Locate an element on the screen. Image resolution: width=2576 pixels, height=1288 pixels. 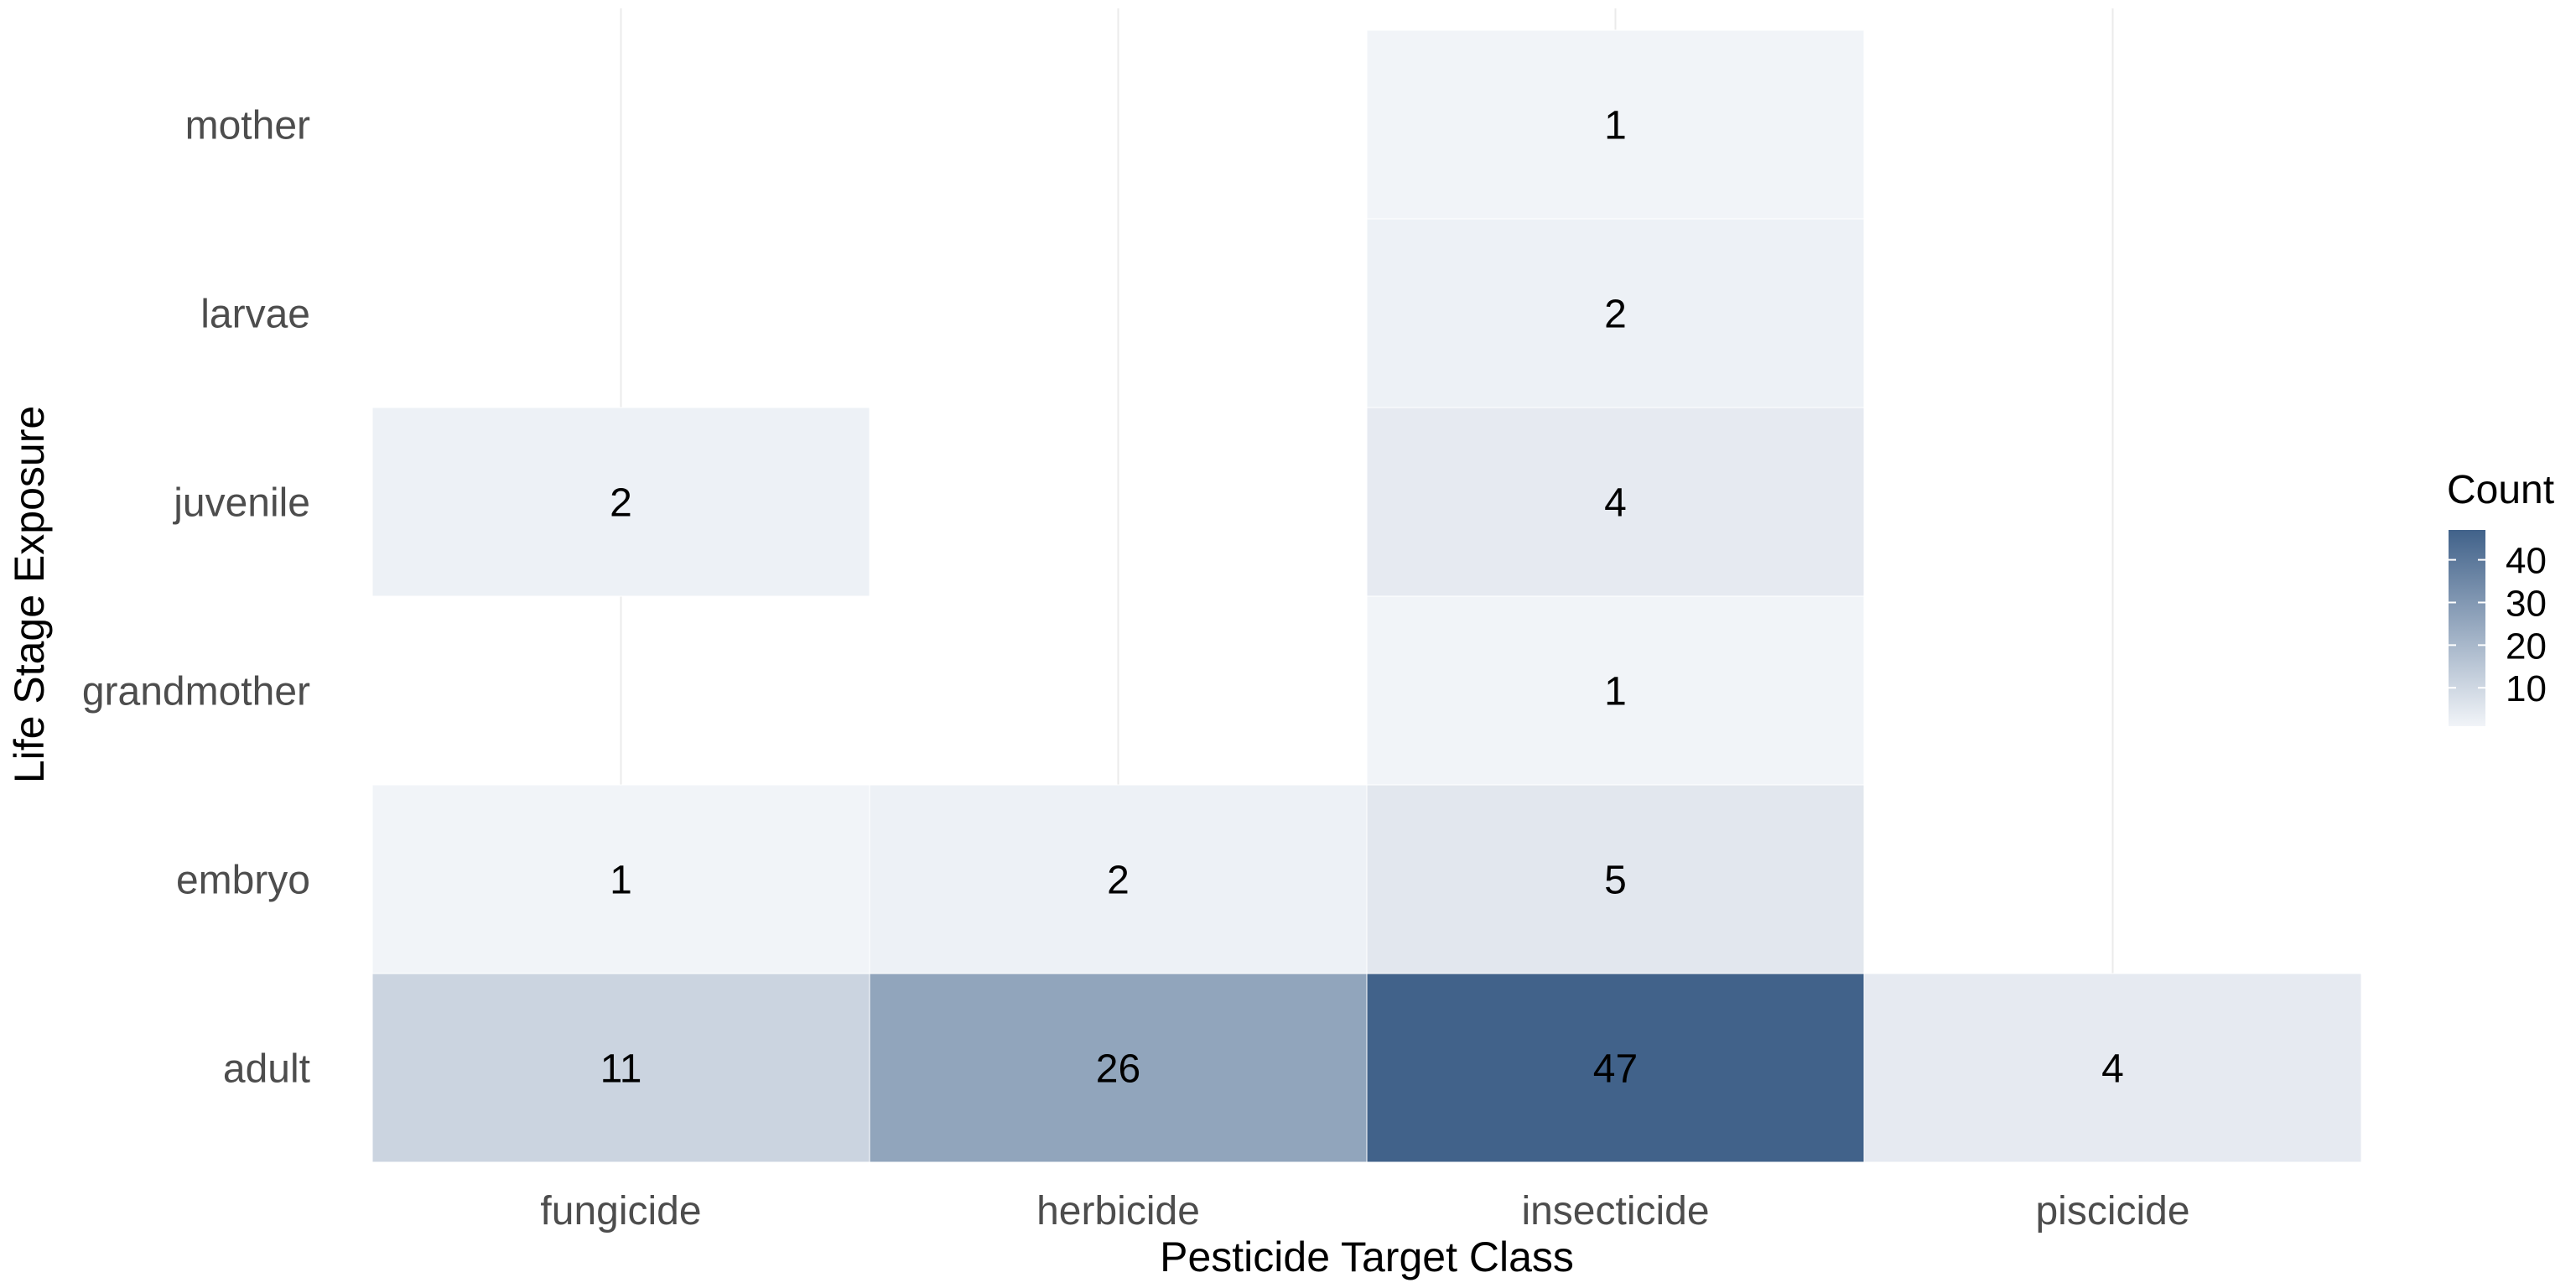
x-axis-title: Pesticide Target Class is located at coordinates (1367, 1256).